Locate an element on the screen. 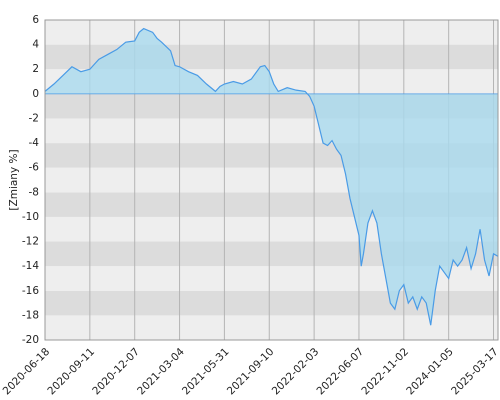 This screenshot has height=400, width=500. y-tick-label: 6 is located at coordinates (35, 20).